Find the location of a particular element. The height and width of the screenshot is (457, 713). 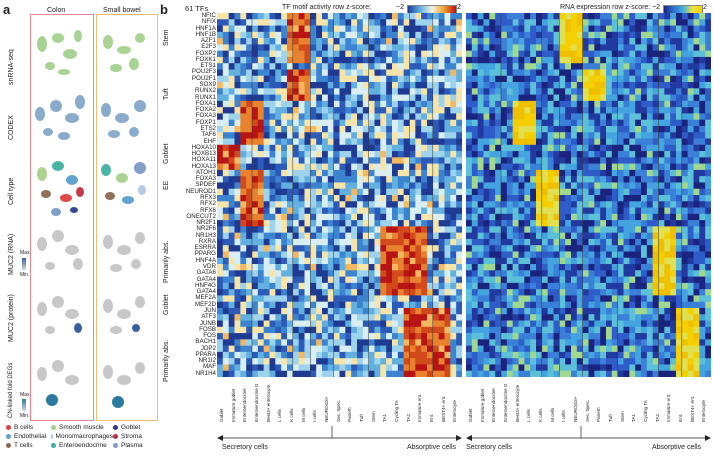

tf-label: HOXB13 is located at coordinates (203, 154).